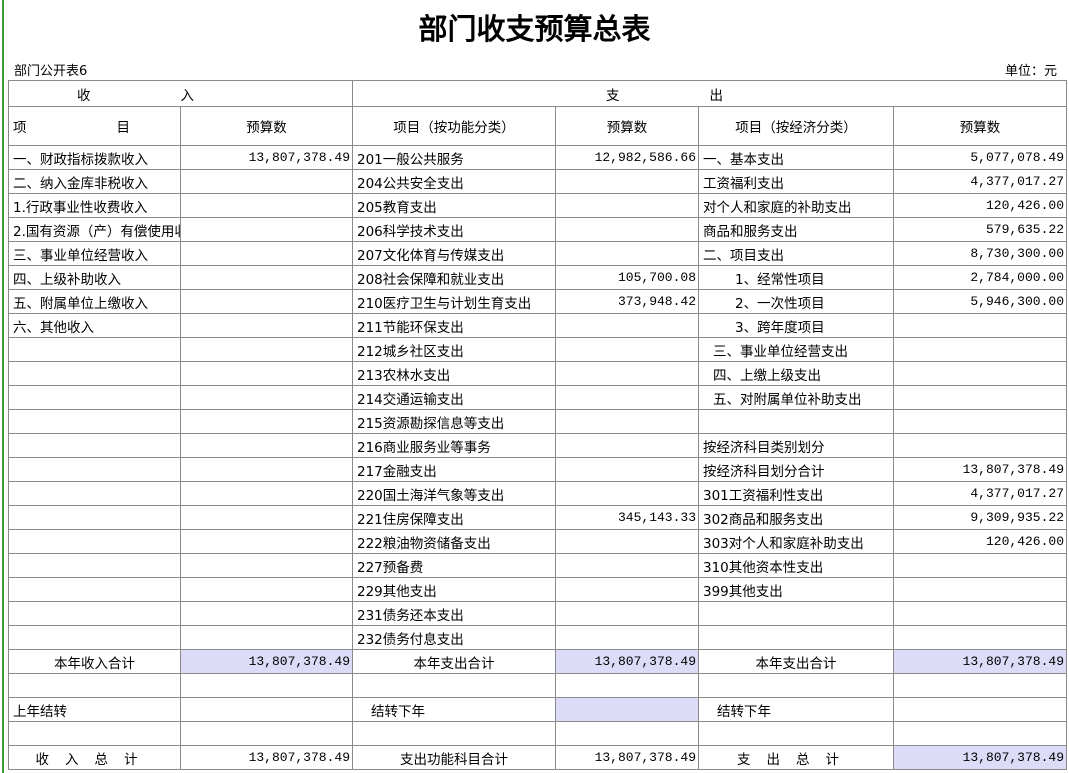 The image size is (1069, 773). Describe the element at coordinates (796, 181) in the screenshot. I see `item-cell: 工资福利支出` at that location.